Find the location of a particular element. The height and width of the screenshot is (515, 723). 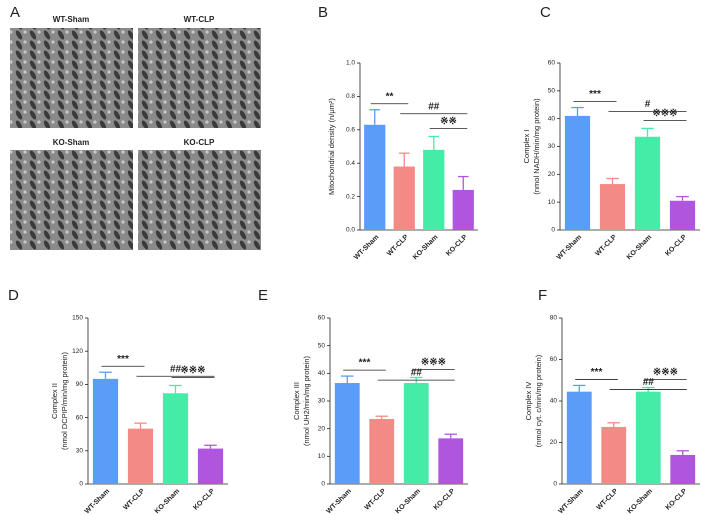

y-axis-label: (nmol NADH/min/mg protein) is located at coordinates (536, 146).